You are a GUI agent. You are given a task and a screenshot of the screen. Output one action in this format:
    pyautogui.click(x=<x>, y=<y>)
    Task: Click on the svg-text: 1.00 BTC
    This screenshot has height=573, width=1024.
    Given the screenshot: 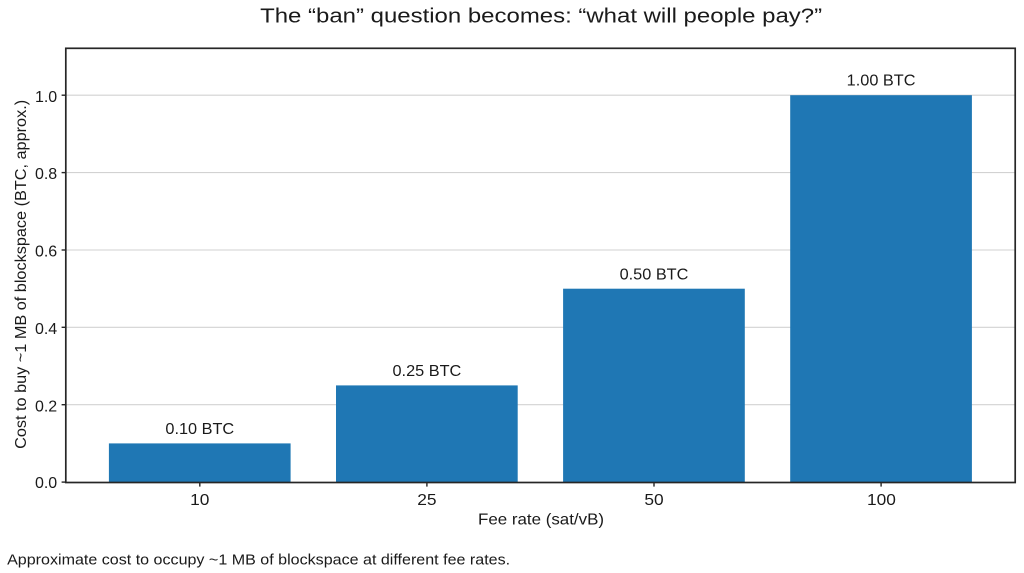 What is the action you would take?
    pyautogui.click(x=881, y=81)
    